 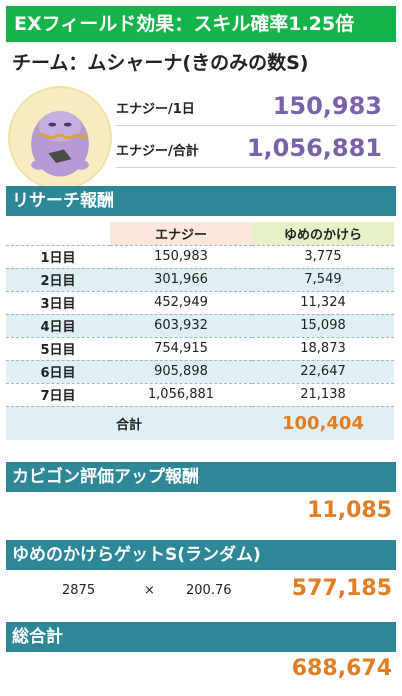 I want to click on dream-factor-b: 200.76, so click(x=209, y=590).